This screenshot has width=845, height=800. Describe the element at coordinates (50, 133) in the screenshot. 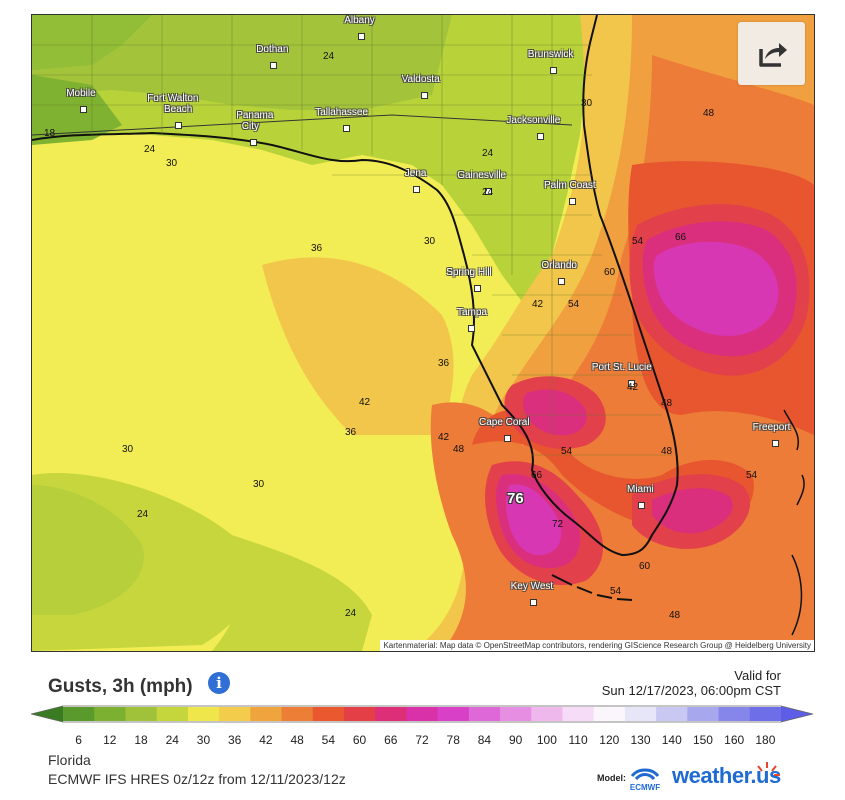

I see `contour-label: 18` at that location.